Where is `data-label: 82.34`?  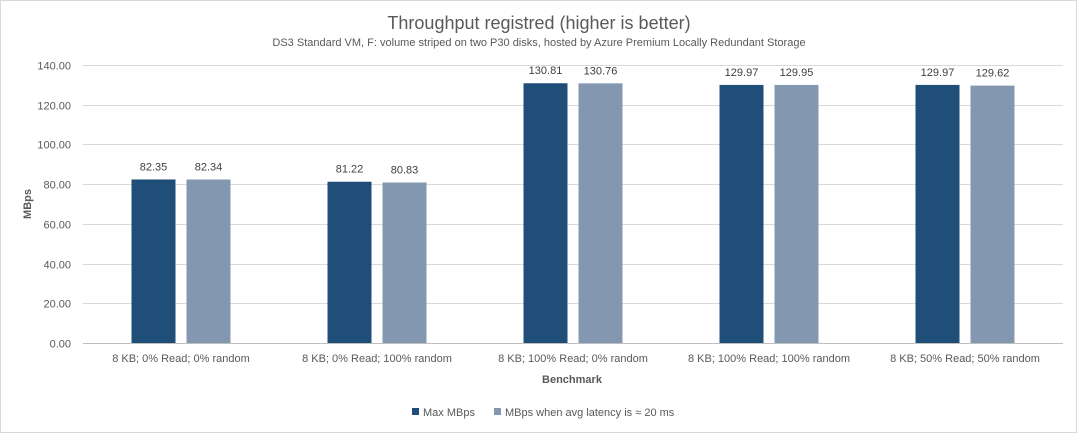
data-label: 82.34 is located at coordinates (209, 167).